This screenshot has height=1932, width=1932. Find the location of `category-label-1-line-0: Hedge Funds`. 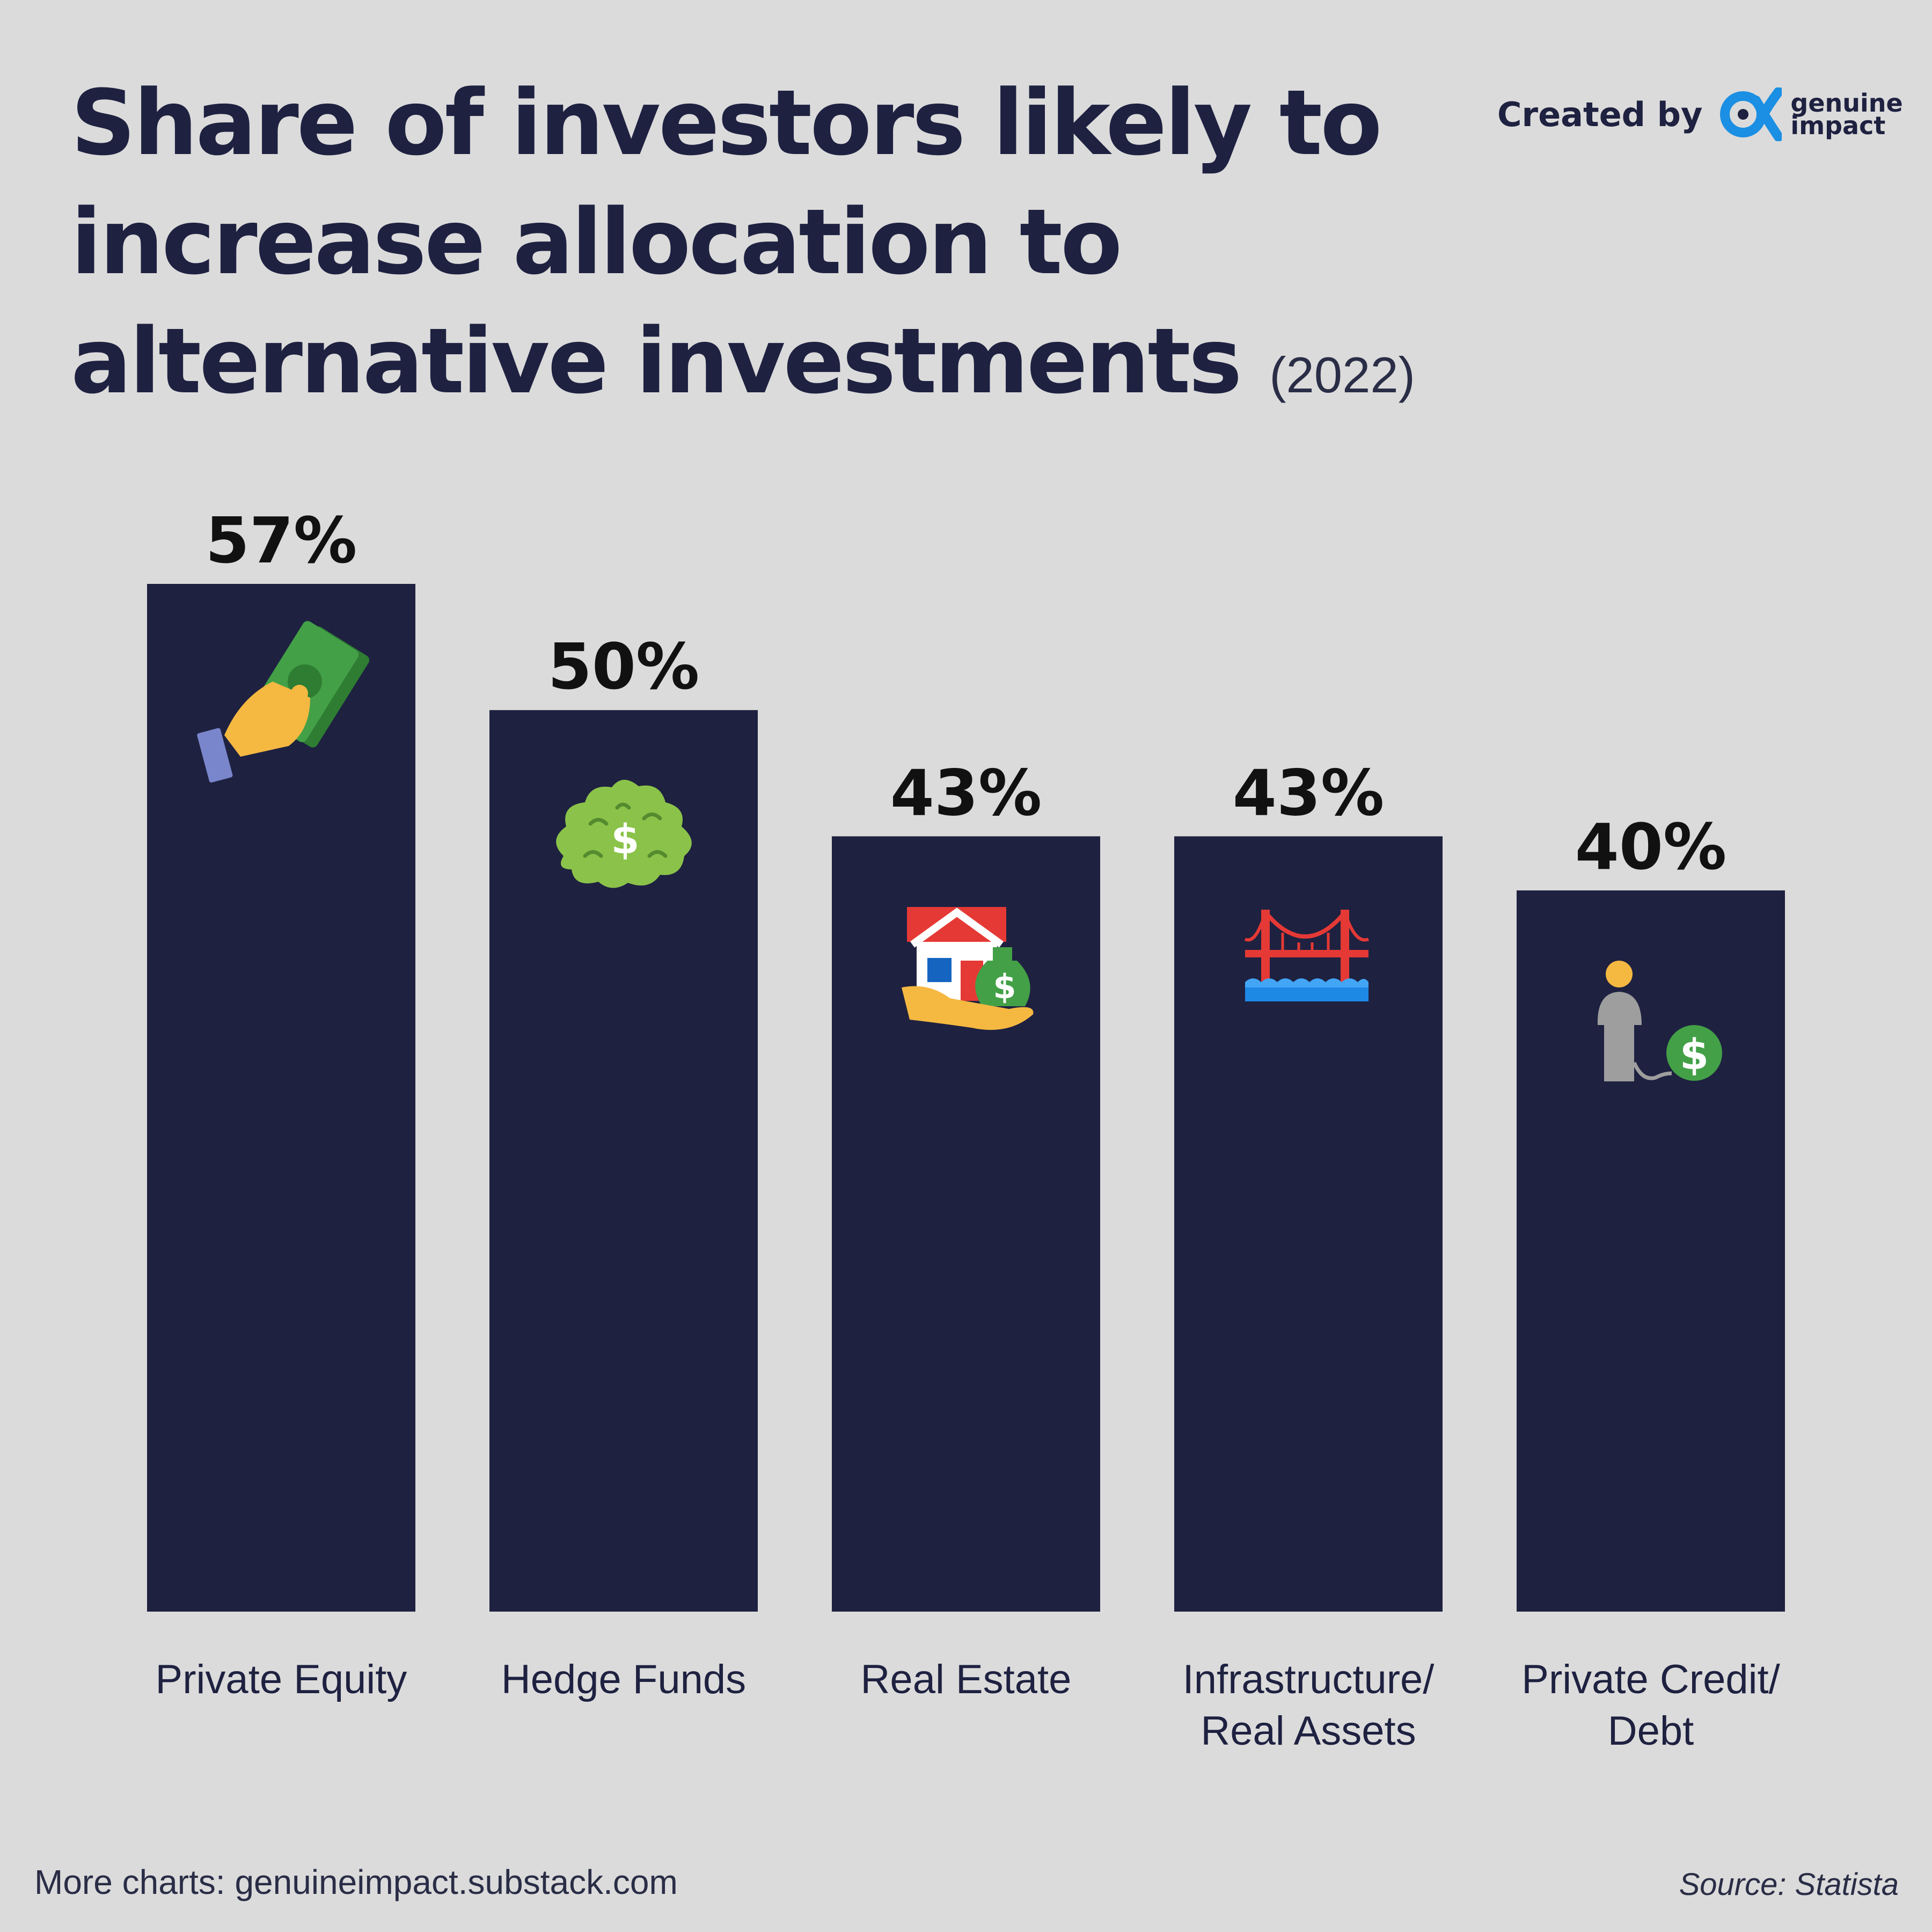

category-label-1-line-0: Hedge Funds is located at coordinates (623, 1679).